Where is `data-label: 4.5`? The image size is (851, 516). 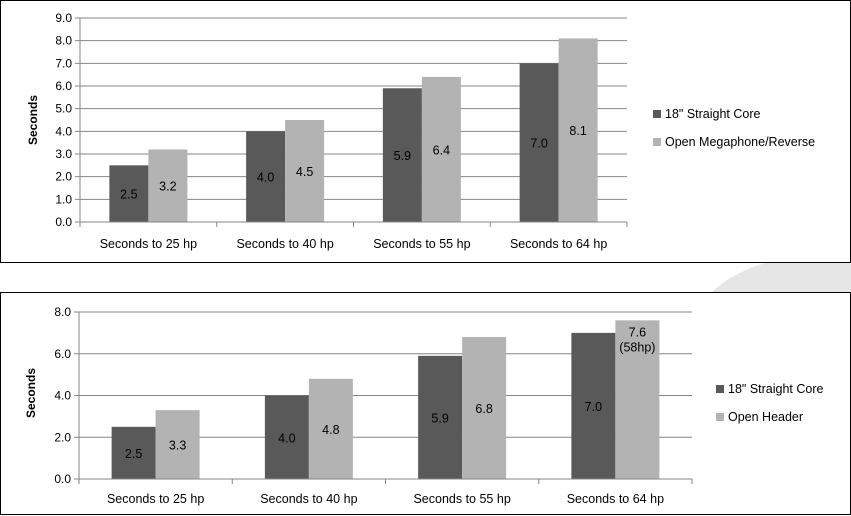 data-label: 4.5 is located at coordinates (304, 172).